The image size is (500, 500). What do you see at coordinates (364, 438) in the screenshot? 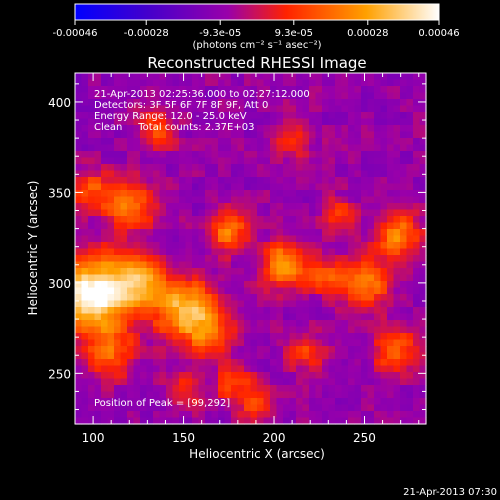
I see `x-tick-label: 250` at bounding box center [364, 438].